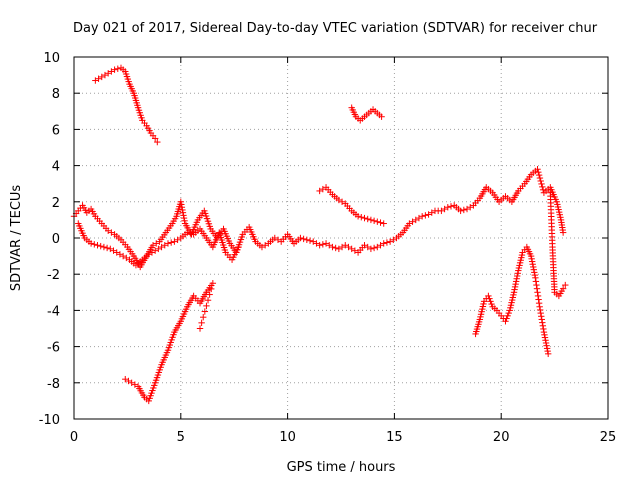 The width and height of the screenshot is (640, 480). Describe the element at coordinates (49, 239) in the screenshot. I see `y-tick-labels: -10 -8 -6 -4 -2 0 2 4 6 8 10` at that location.